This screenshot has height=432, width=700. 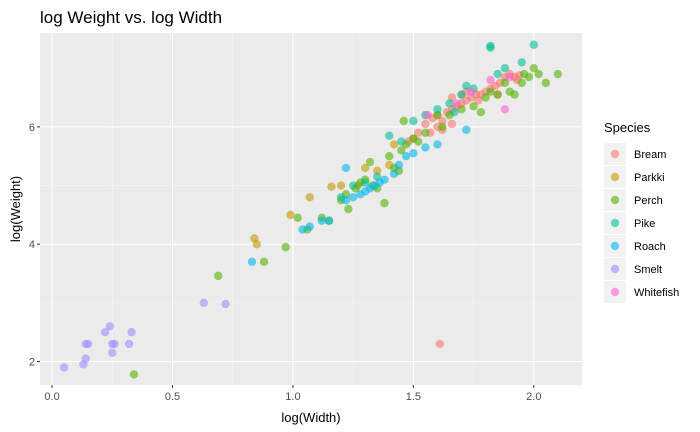 I want to click on legend-marker-roach, so click(x=615, y=246).